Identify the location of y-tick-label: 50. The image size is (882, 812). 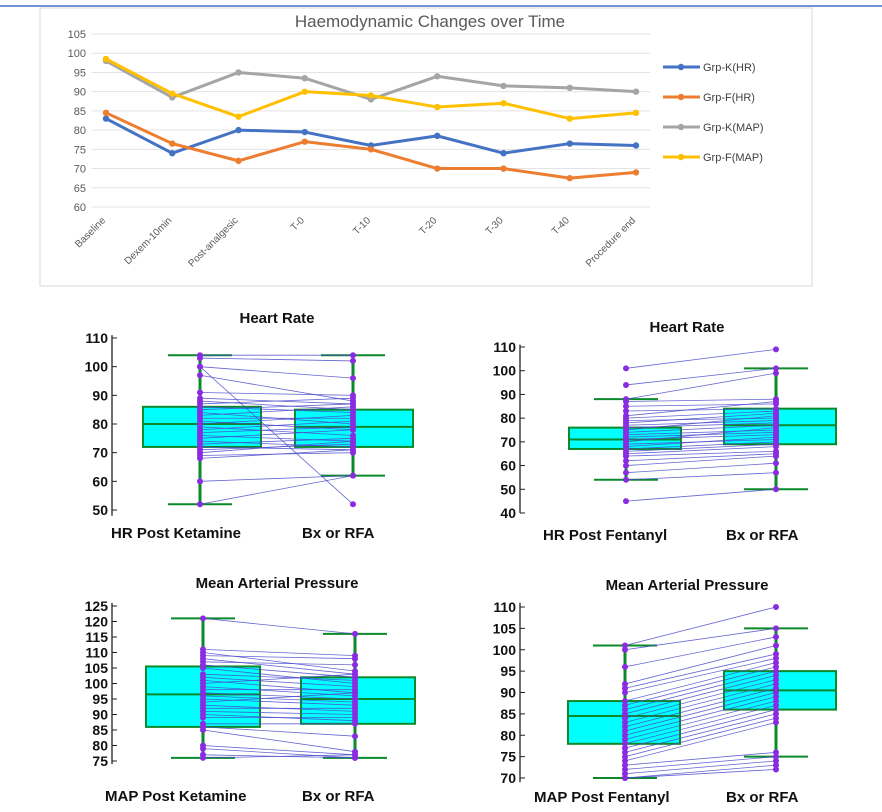
(508, 489).